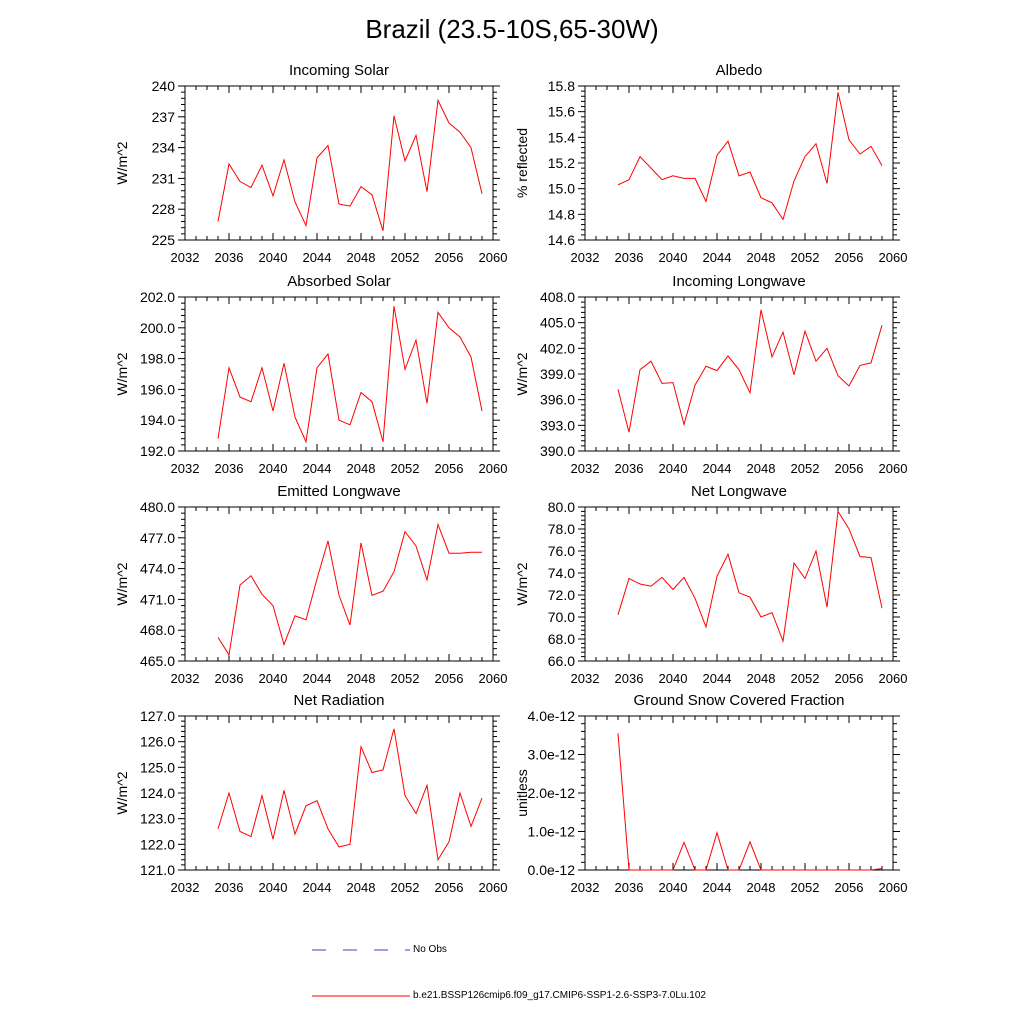 This screenshot has width=1024, height=1024. I want to click on panel-title: Albedo, so click(739, 70).